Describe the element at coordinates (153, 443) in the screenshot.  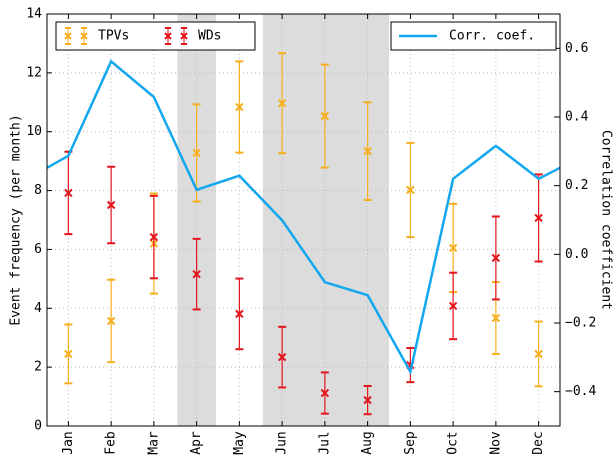
I see `x-tick-label: Mar` at that location.